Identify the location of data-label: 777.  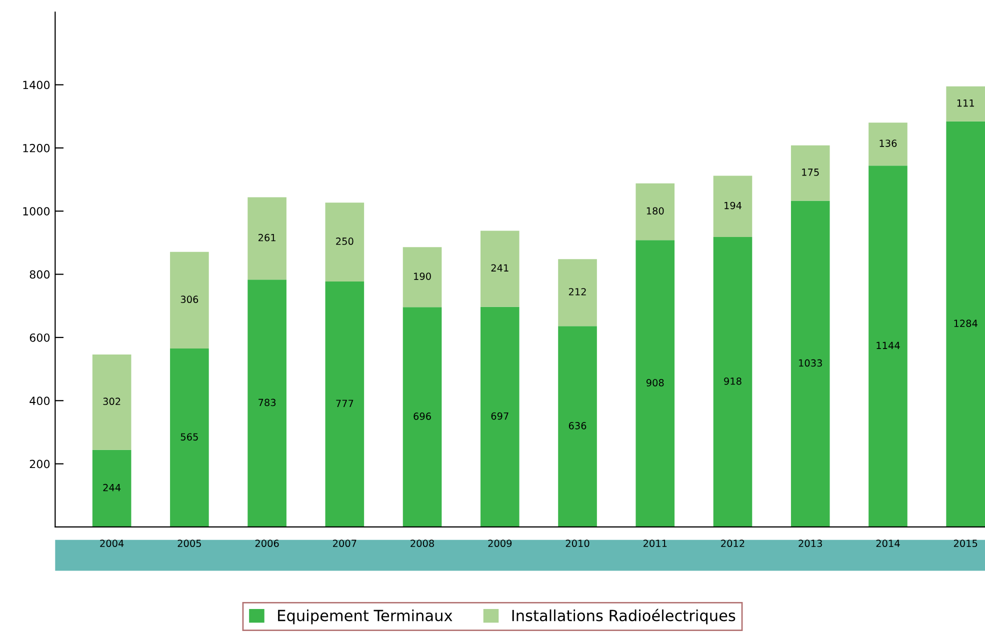
(345, 403).